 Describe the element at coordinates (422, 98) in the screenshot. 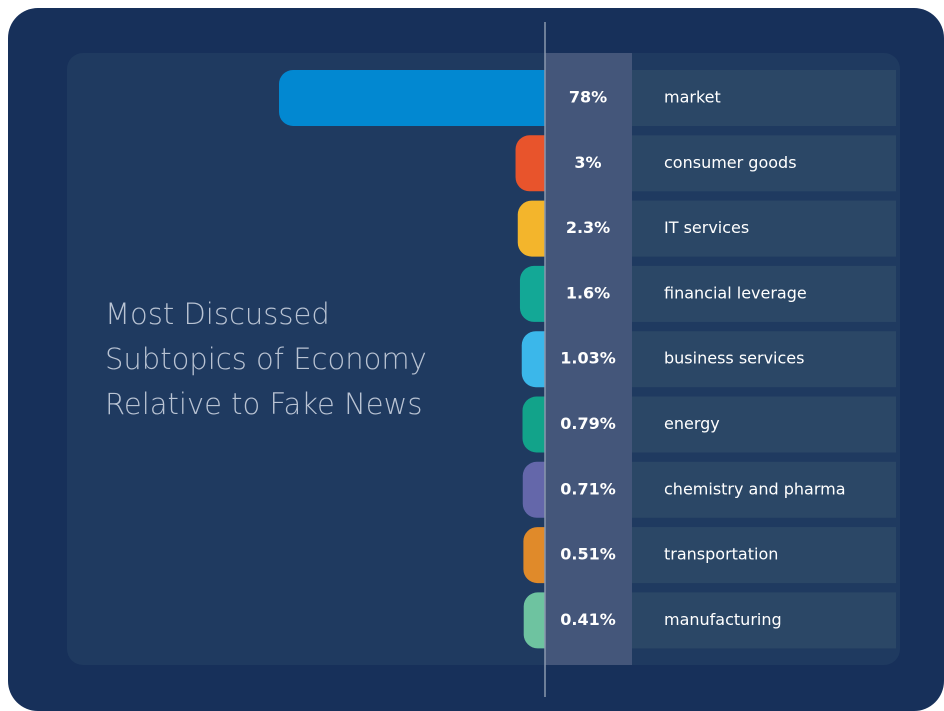

I see `bar` at that location.